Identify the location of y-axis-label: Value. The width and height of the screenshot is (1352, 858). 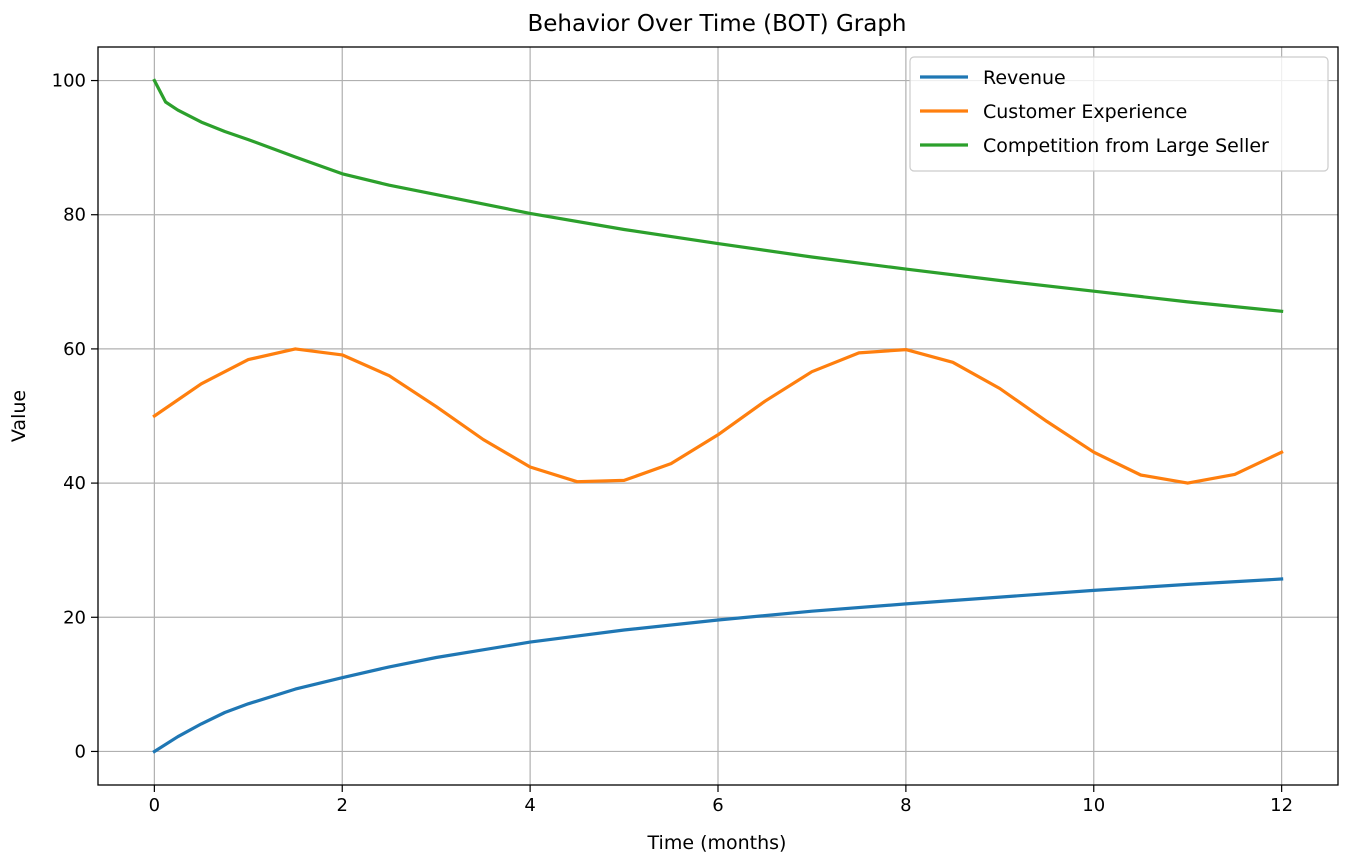
(19, 416).